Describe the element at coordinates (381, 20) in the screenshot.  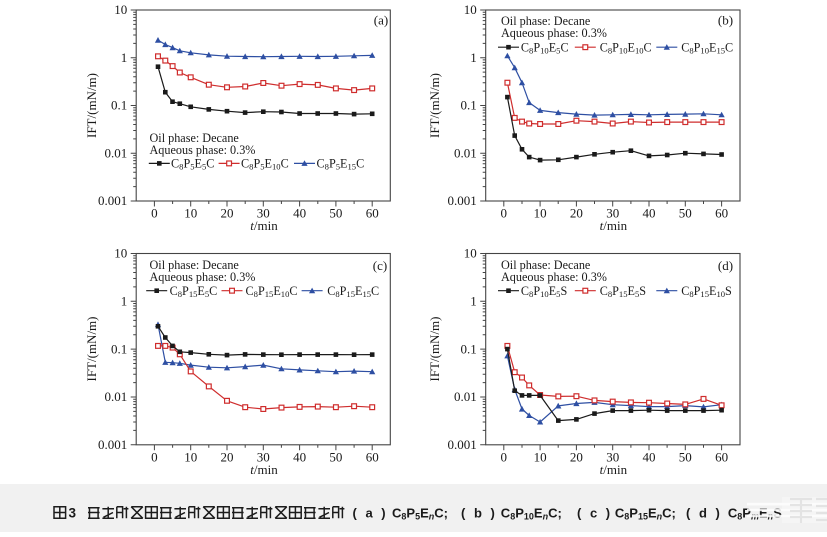
I see `svg-text: (a)` at that location.